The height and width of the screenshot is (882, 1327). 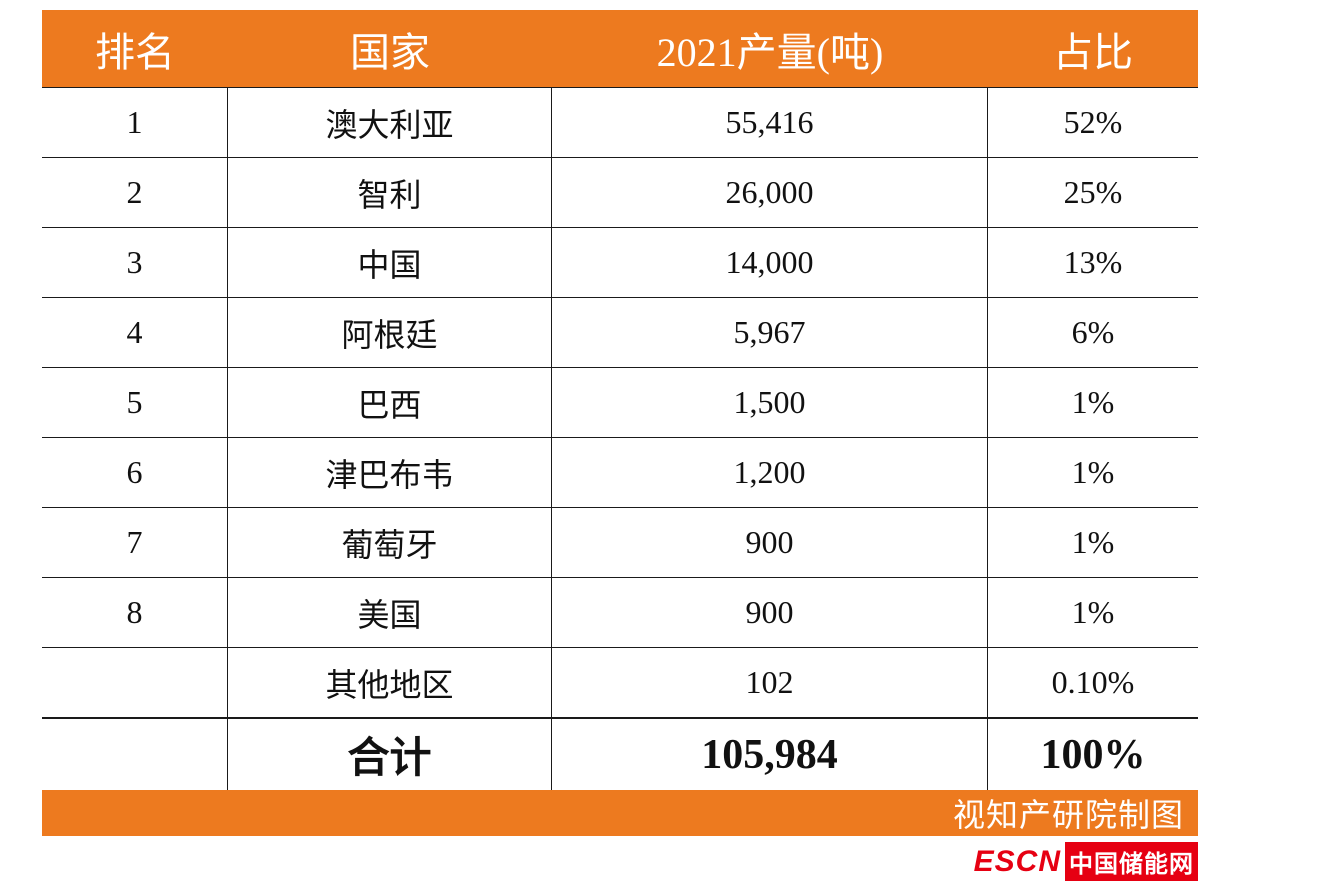 What do you see at coordinates (135, 402) in the screenshot?
I see `cell-rank: 5` at bounding box center [135, 402].